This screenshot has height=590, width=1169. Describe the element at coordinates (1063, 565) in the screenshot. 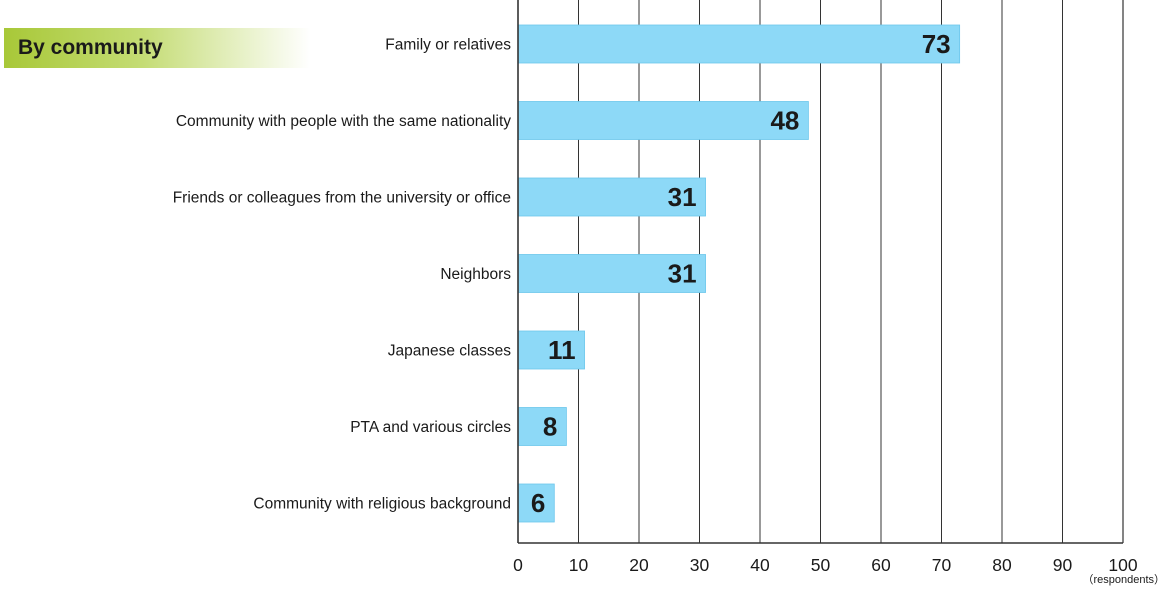

I see `x-tick-label-9: 90` at that location.